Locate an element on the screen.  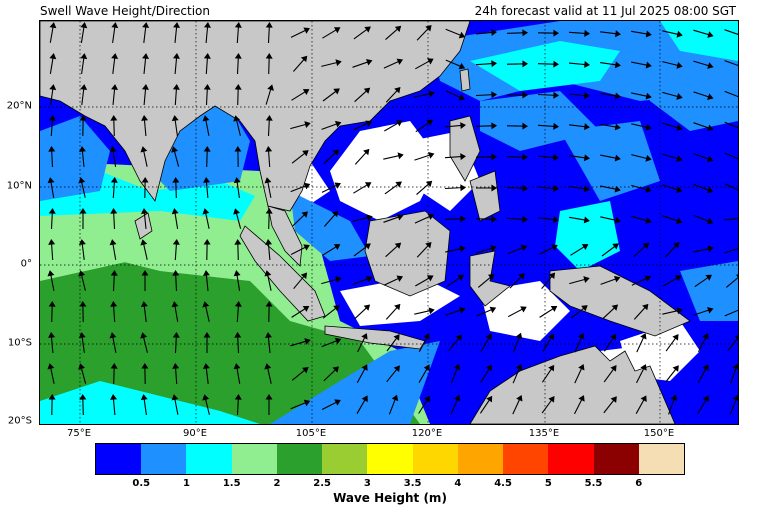
wave-height-colorbar is located at coordinates (390, 459).